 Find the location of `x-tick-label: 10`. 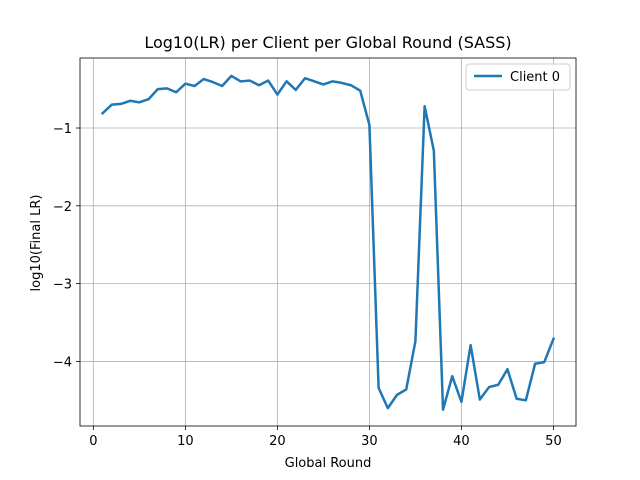

x-tick-label: 10 is located at coordinates (185, 441).